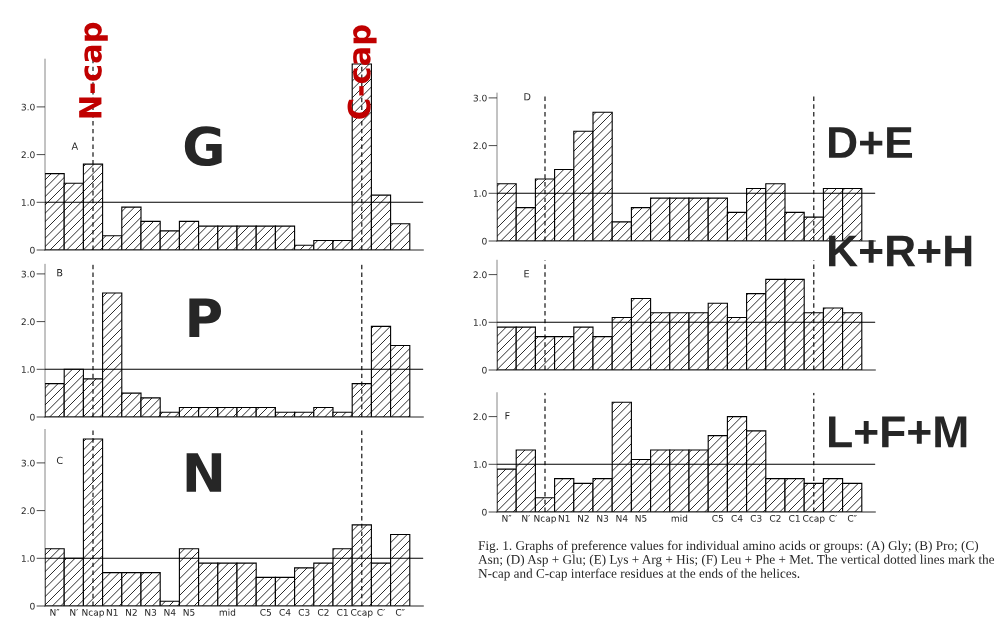  I want to click on annotation: N, so click(204, 472).